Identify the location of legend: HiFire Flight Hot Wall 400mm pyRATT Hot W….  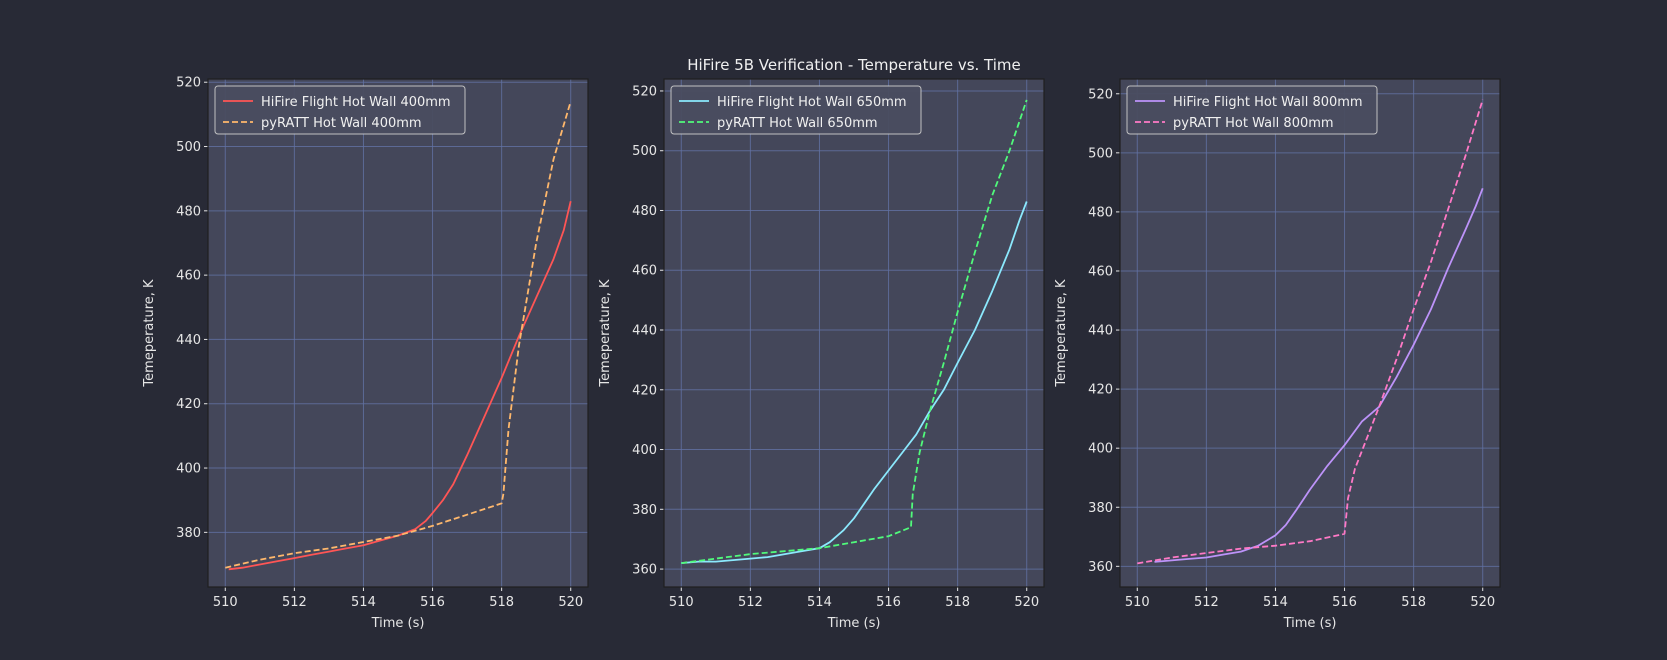
(340, 110).